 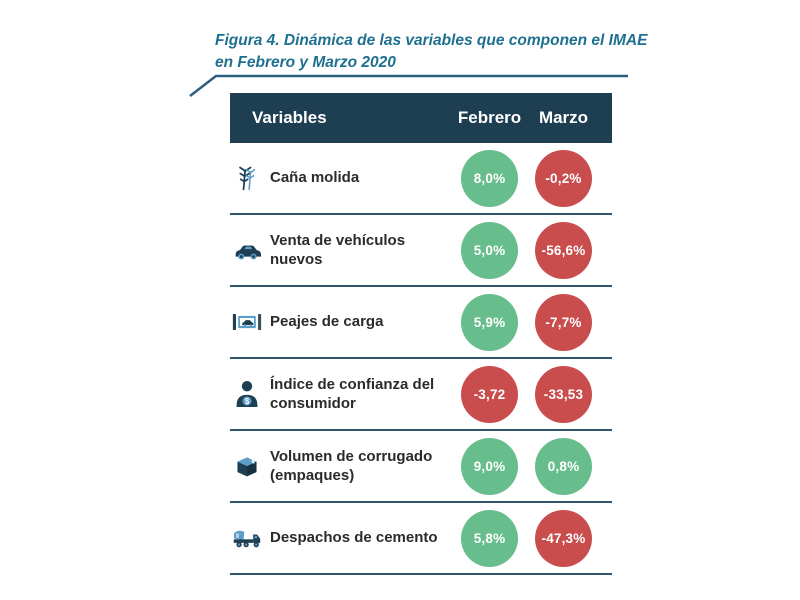 I want to click on row-label: Caña molida, so click(x=315, y=178).